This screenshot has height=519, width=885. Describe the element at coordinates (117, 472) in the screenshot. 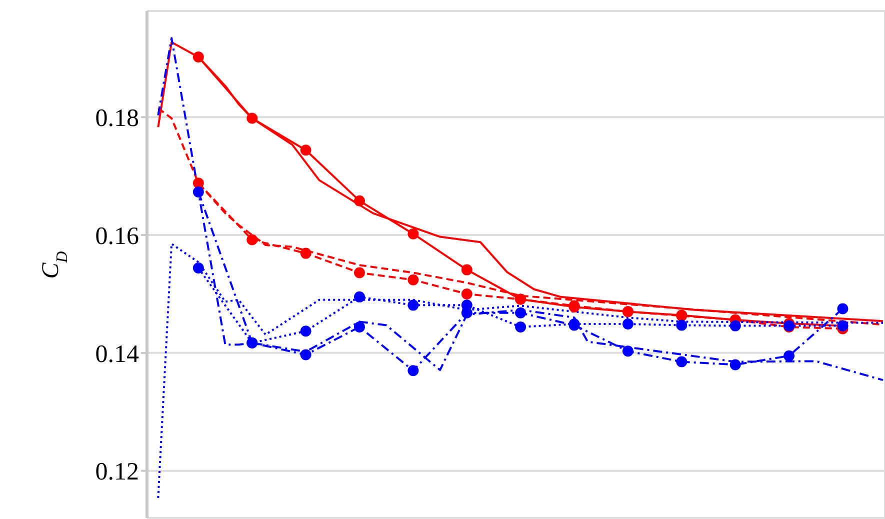

I see `y-tick-label: 0.12` at that location.